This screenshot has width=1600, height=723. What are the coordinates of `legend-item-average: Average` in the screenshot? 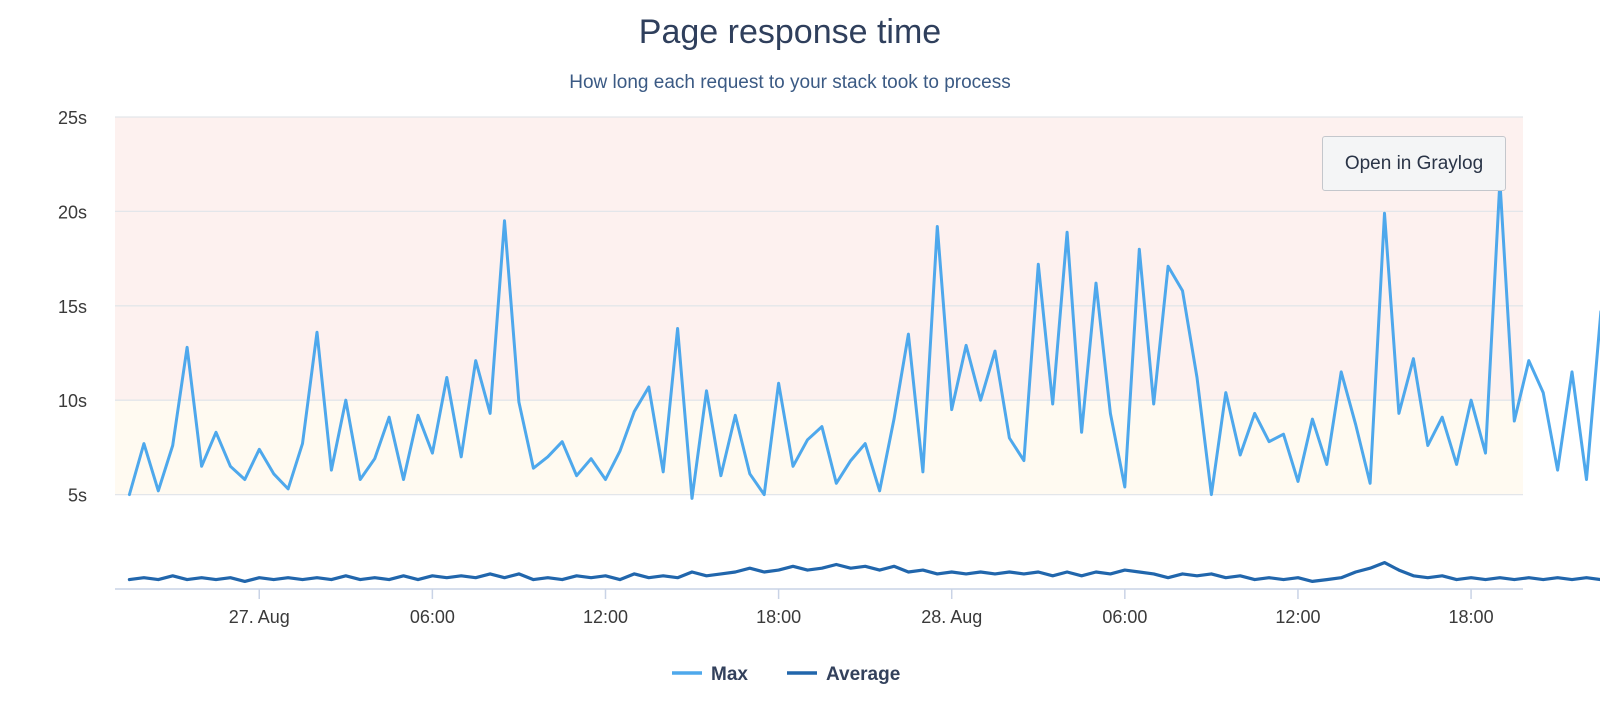 It's located at (843, 674).